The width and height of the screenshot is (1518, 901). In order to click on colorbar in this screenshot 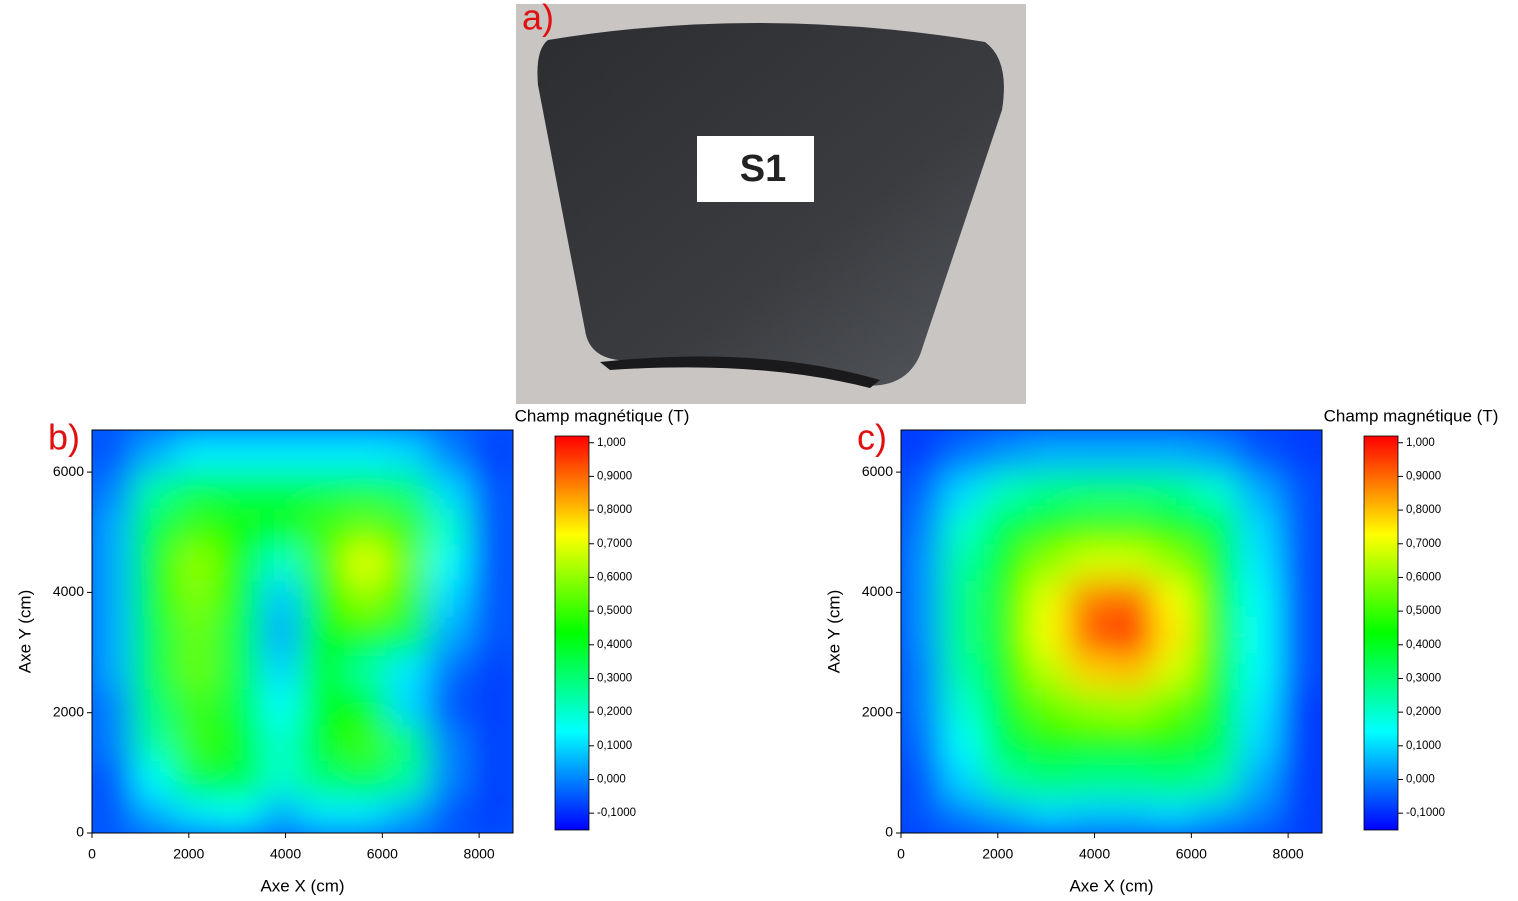, I will do `click(1381, 633)`.